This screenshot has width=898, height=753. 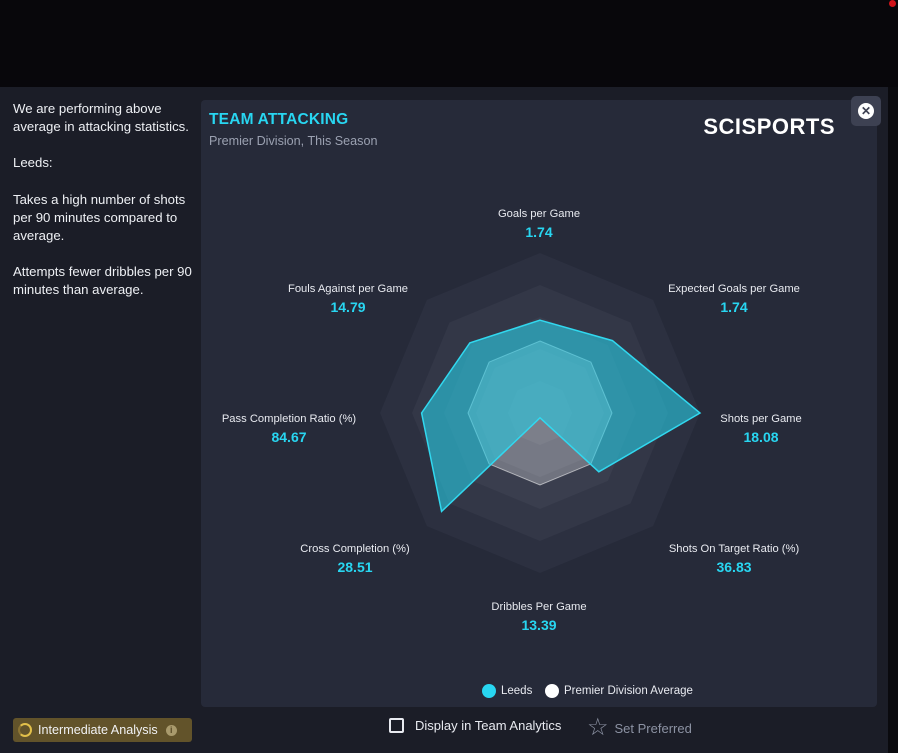 I want to click on legend-label-leeds: Leeds, so click(x=517, y=691).